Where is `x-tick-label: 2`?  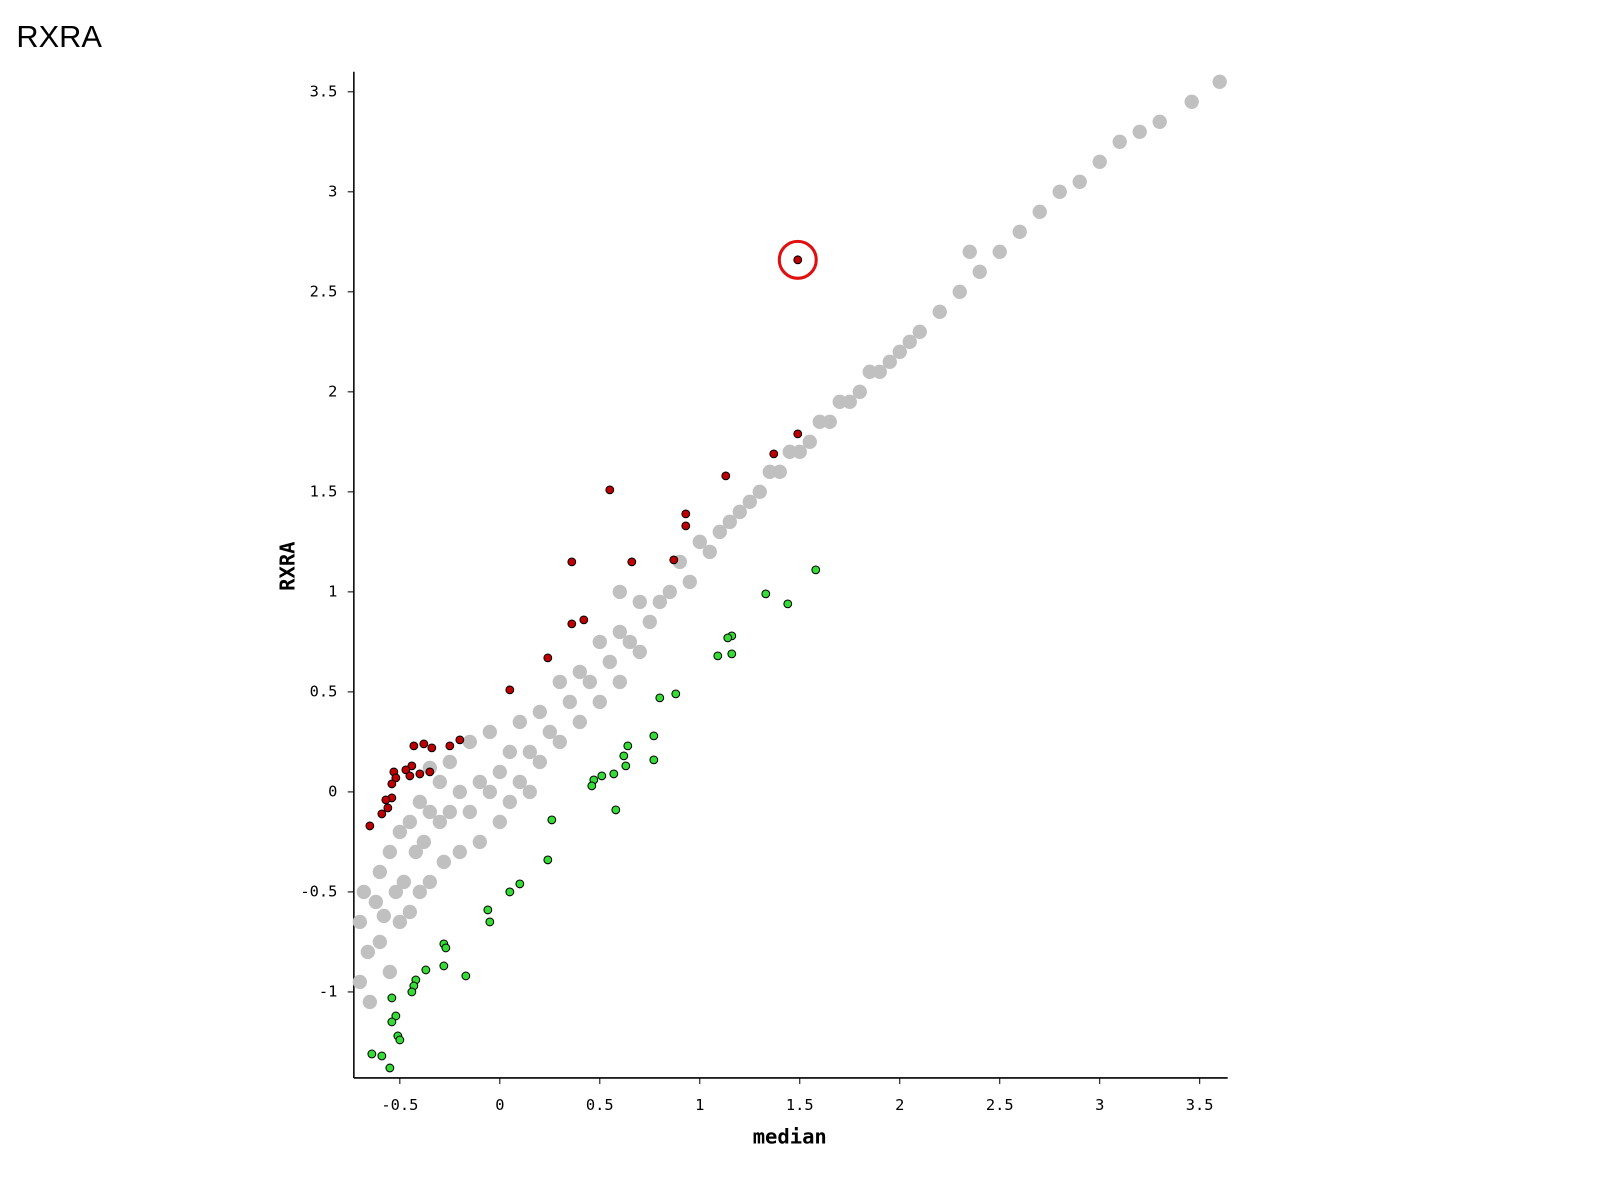 x-tick-label: 2 is located at coordinates (899, 1105).